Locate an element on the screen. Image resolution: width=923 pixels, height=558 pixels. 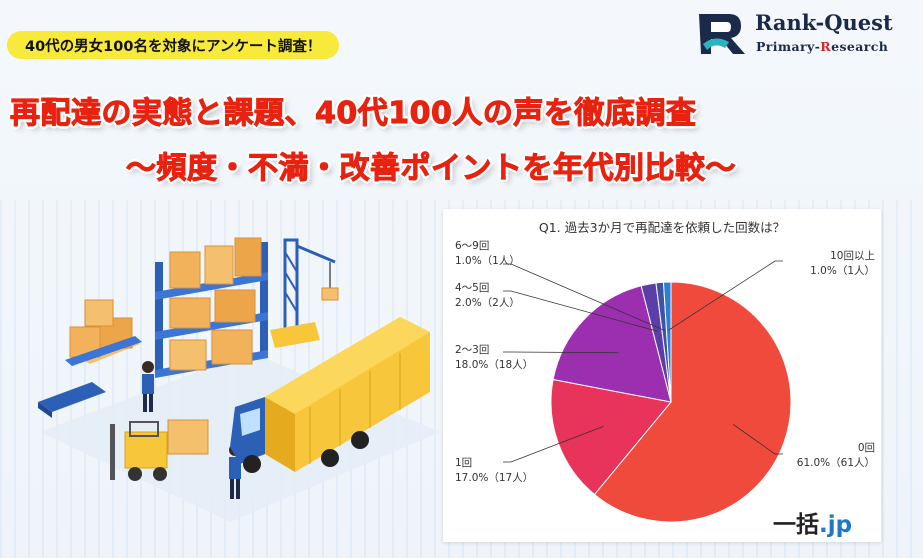
slice-name-4-5: 4〜5回 is located at coordinates (472, 288).